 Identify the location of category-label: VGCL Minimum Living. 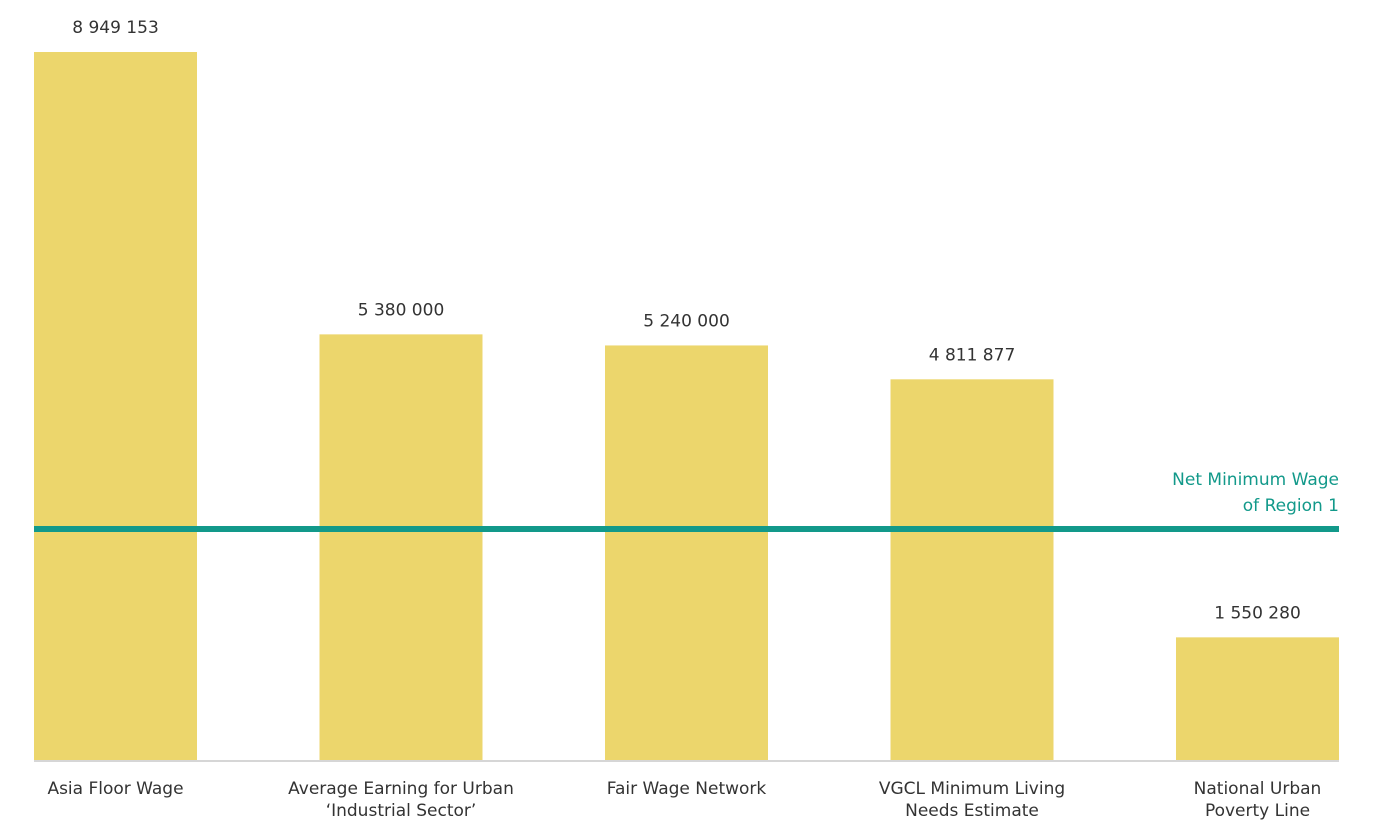
(972, 789).